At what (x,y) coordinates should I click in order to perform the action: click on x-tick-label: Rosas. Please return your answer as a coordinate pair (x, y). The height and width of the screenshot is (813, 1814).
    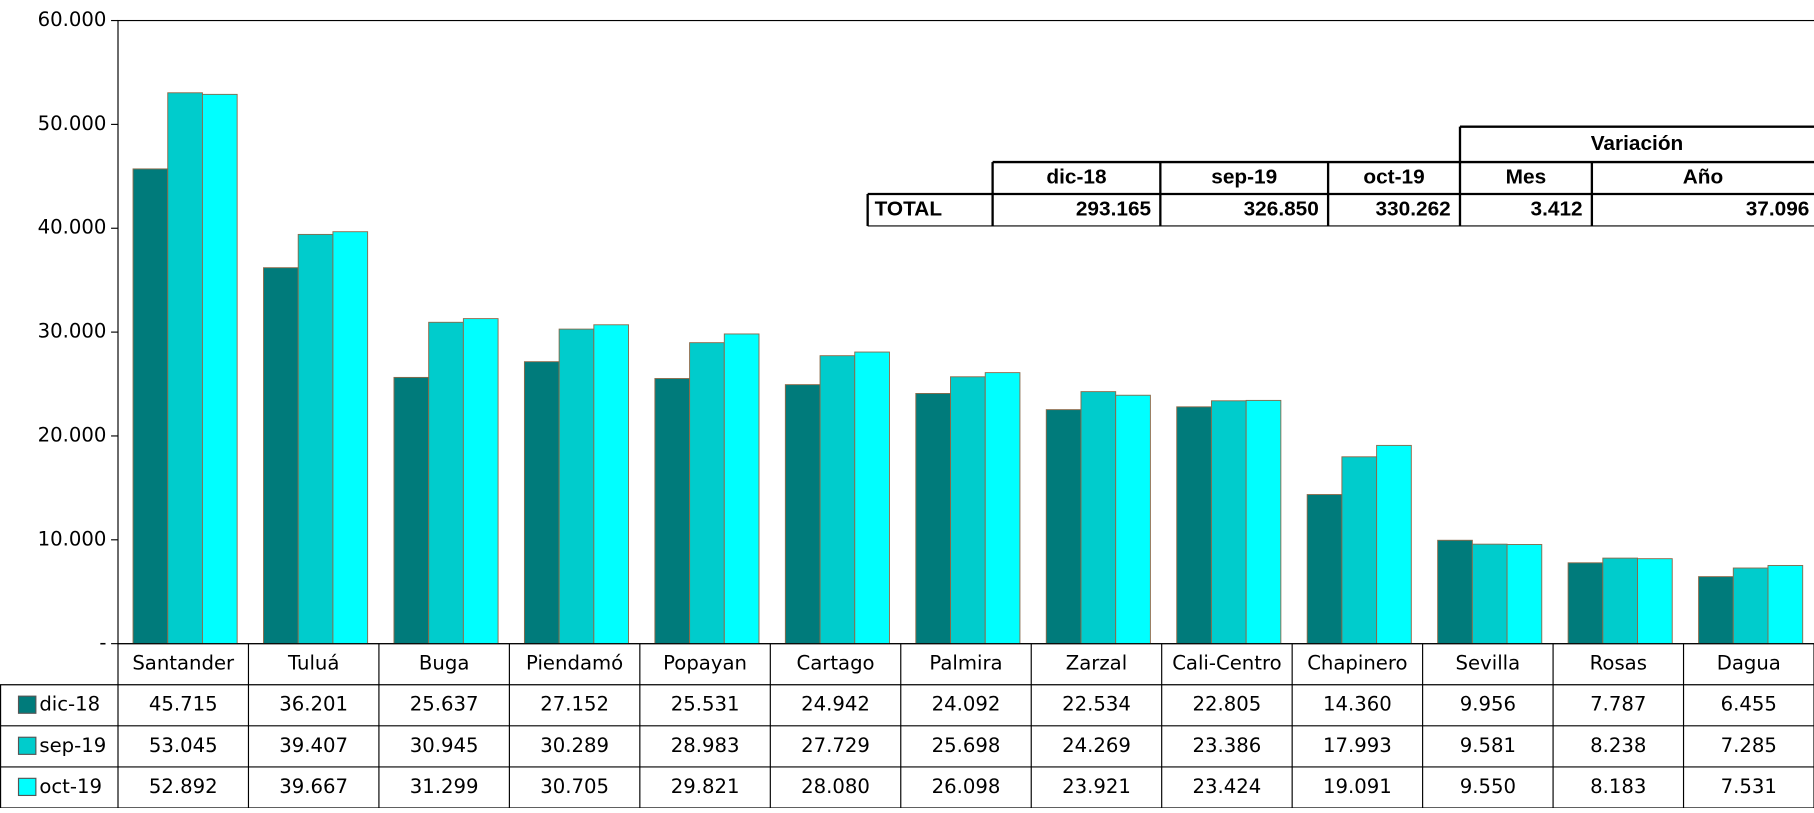
    Looking at the image, I should click on (1618, 663).